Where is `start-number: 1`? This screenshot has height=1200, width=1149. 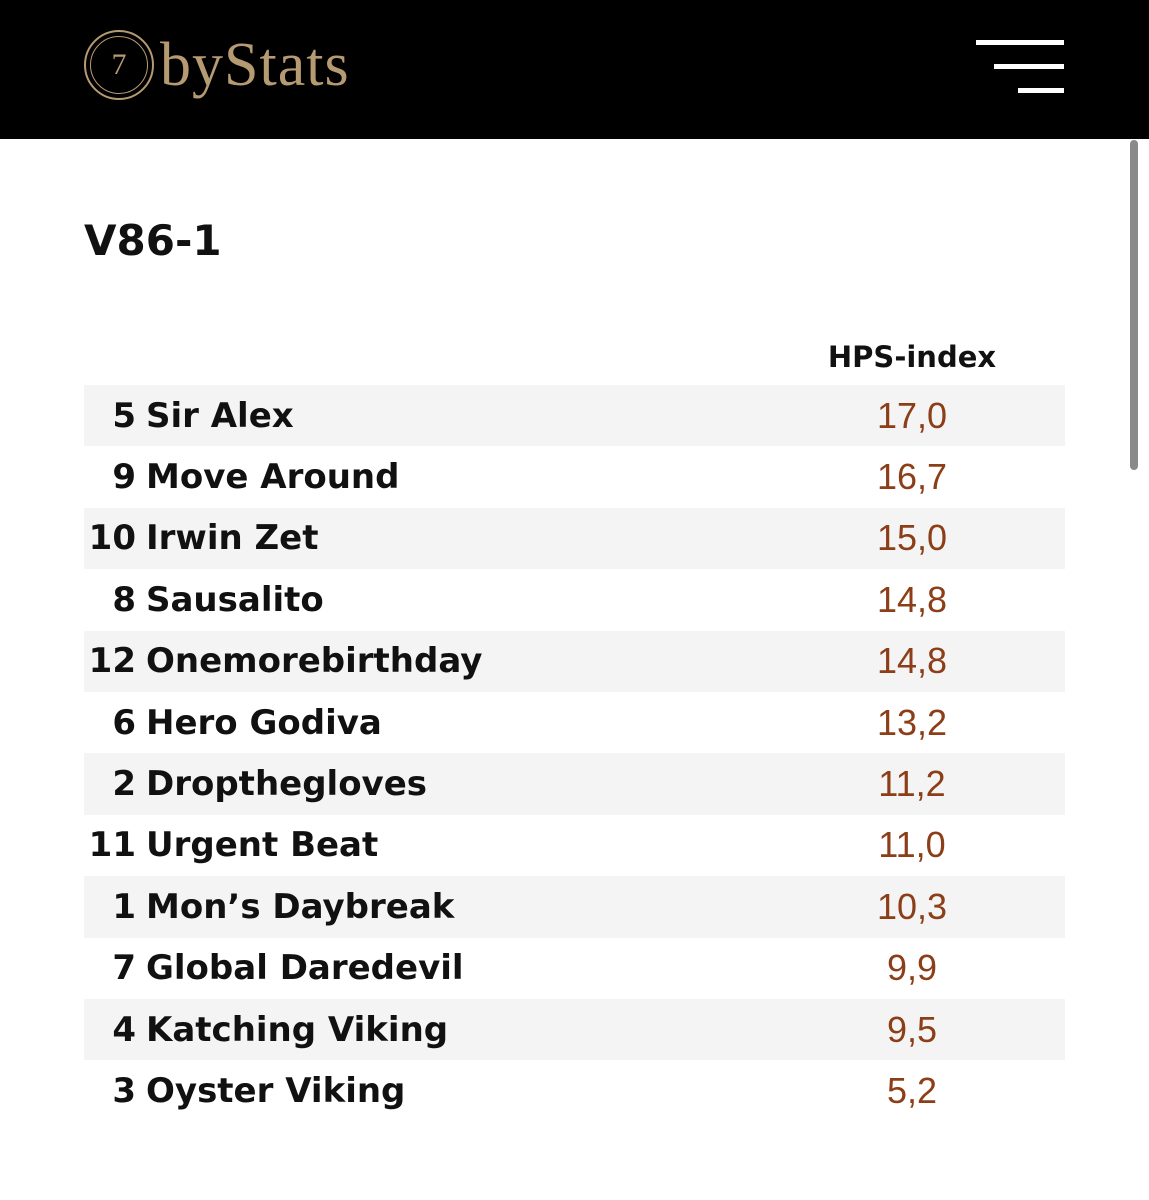 start-number: 1 is located at coordinates (124, 906).